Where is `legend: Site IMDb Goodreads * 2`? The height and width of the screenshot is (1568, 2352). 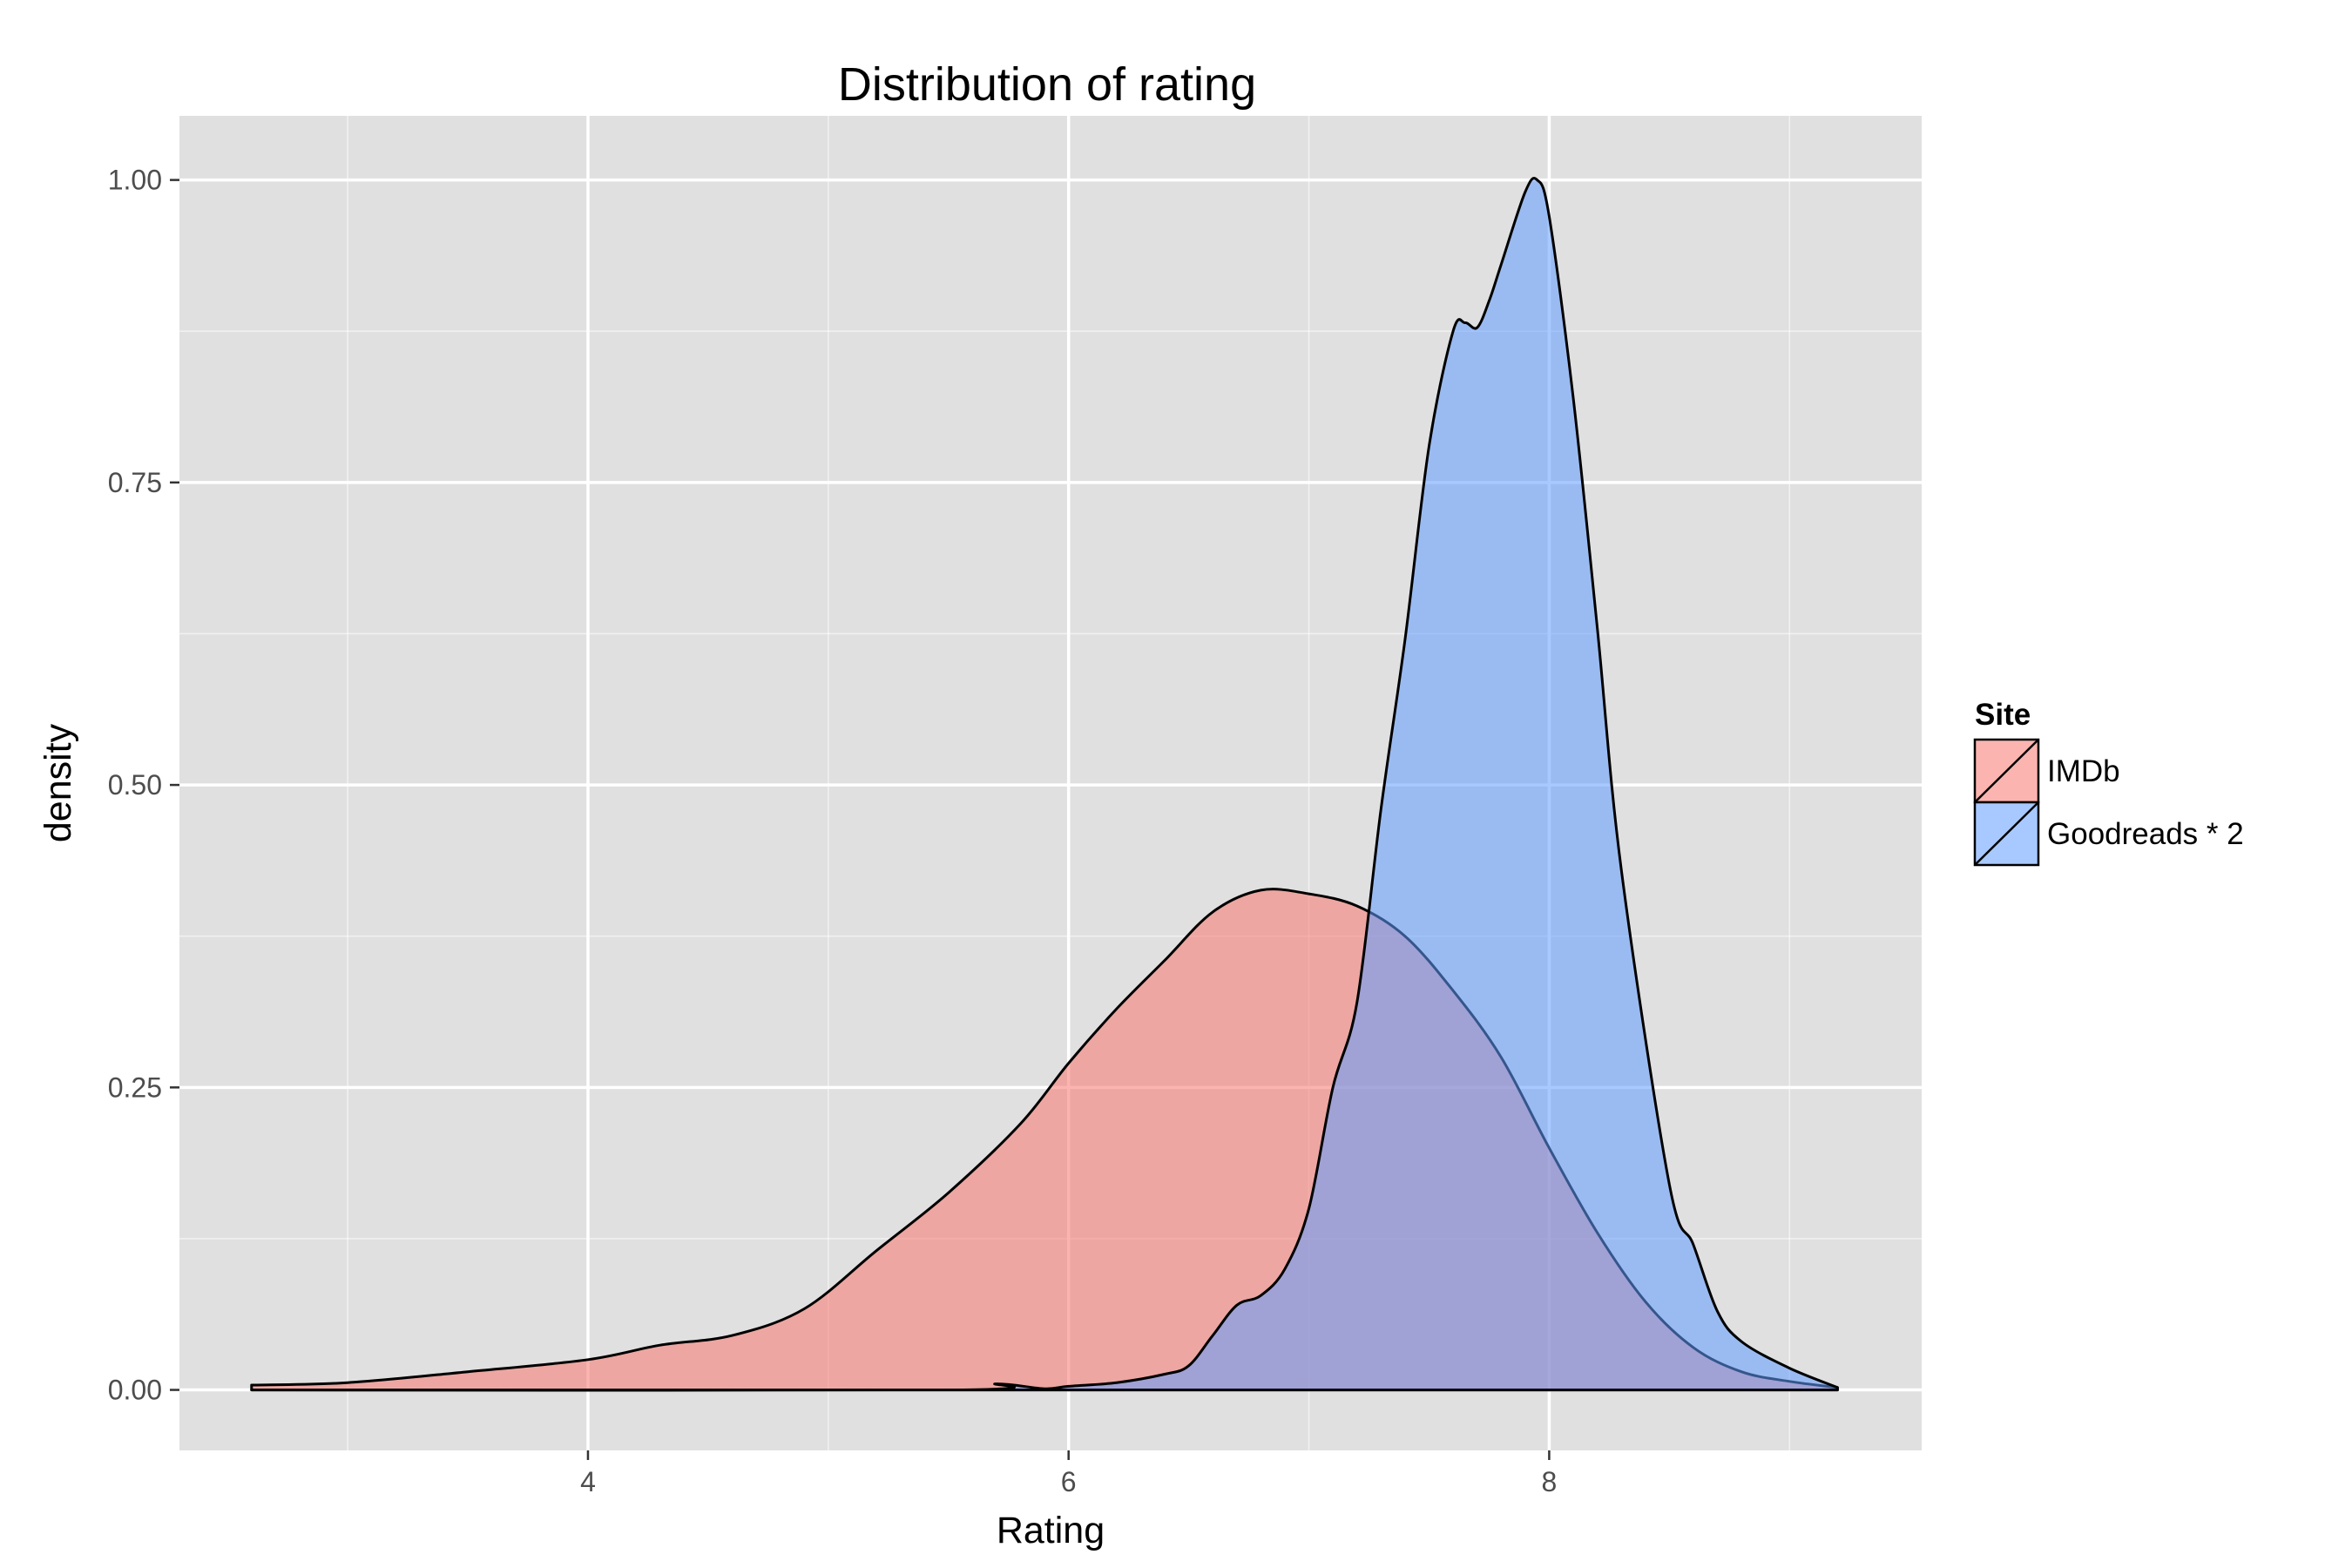
legend: Site IMDb Goodreads * 2 is located at coordinates (2108, 782).